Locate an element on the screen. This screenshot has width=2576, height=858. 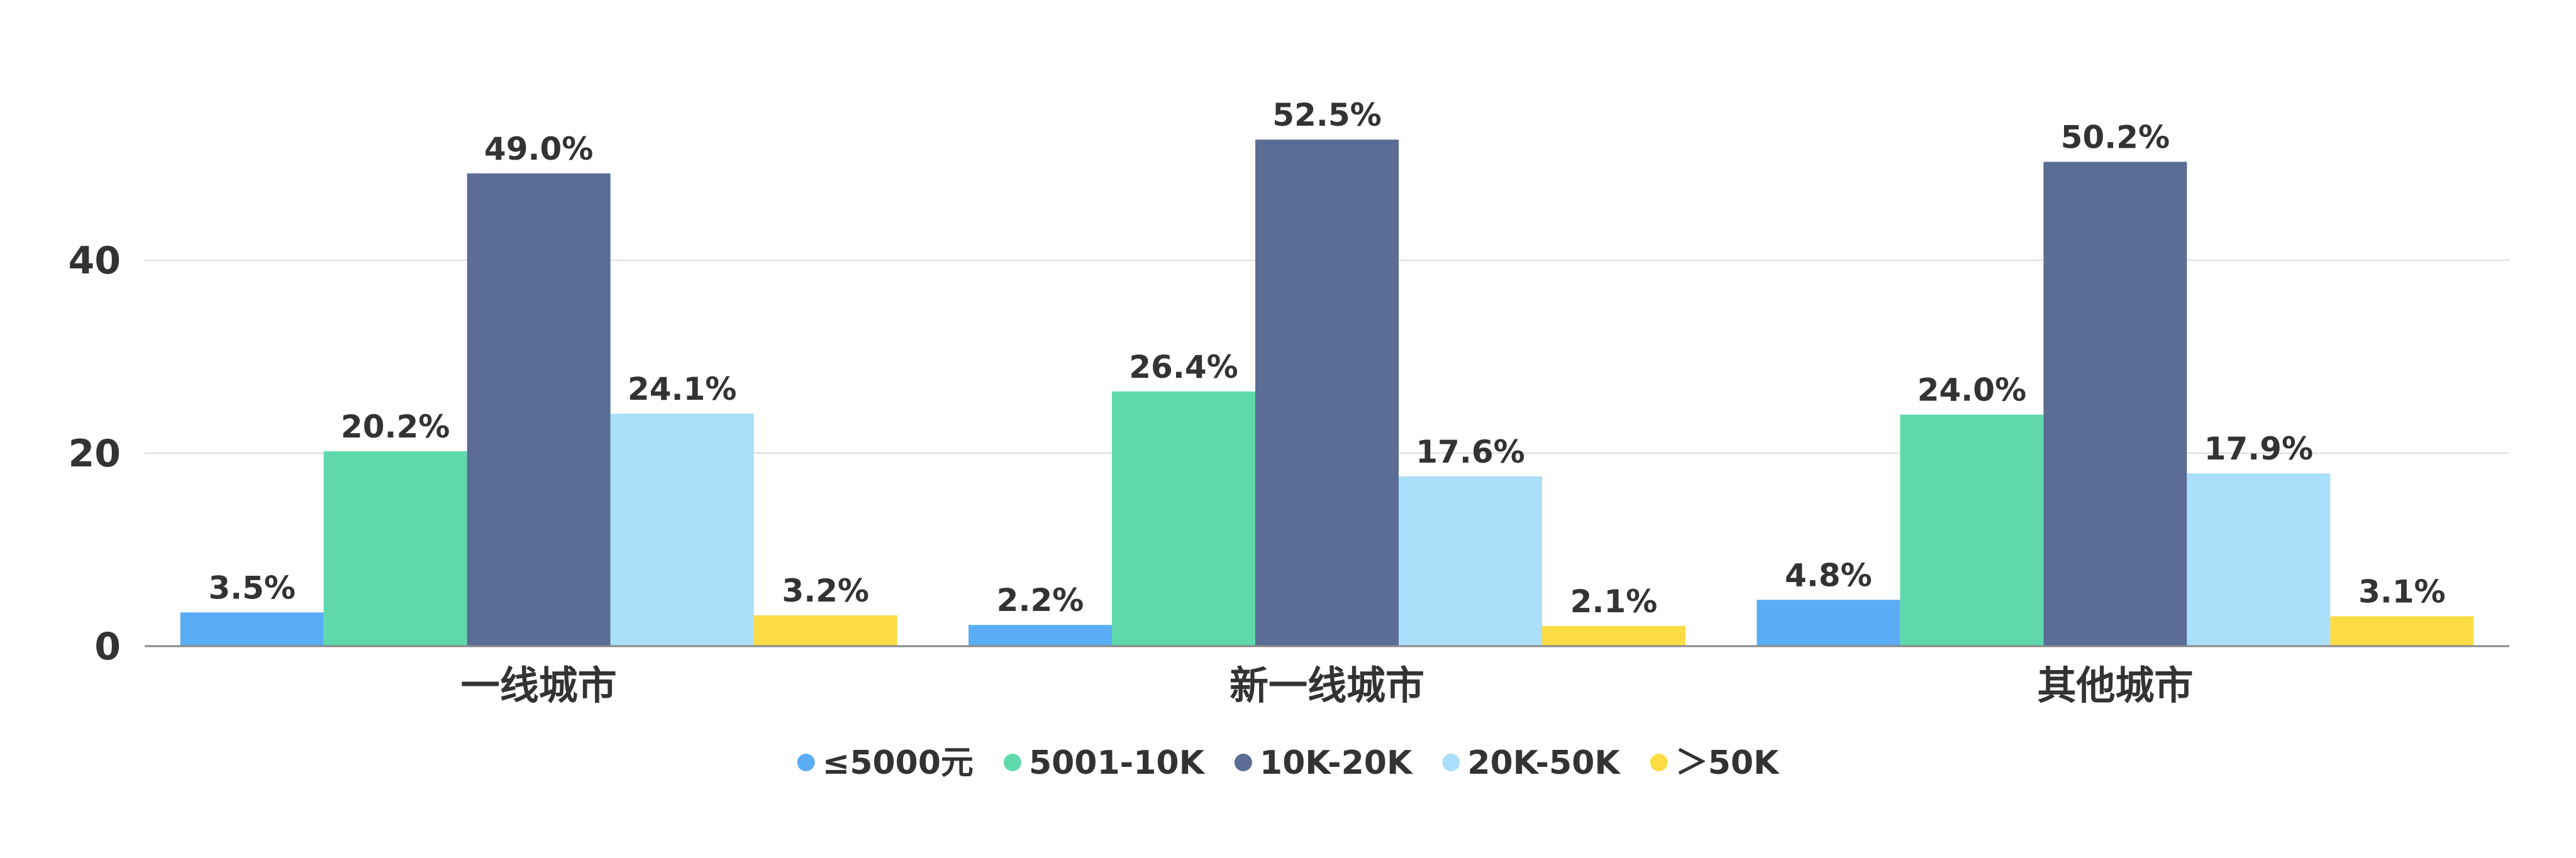
x-category-label: 新一线城市 is located at coordinates (1327, 685).